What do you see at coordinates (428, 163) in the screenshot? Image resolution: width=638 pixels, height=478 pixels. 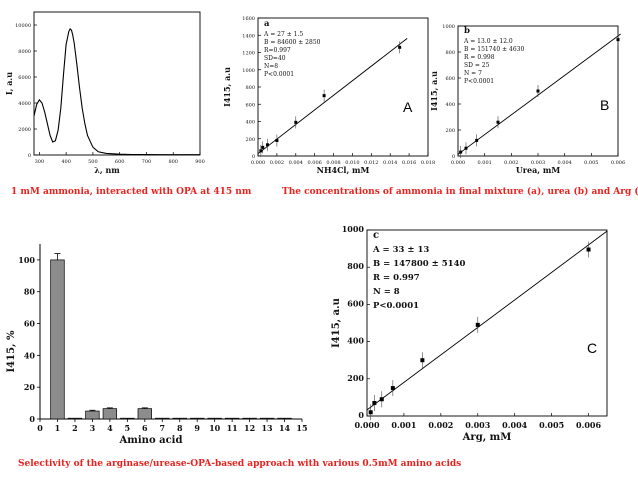 I see `x-tick-label: 0.018` at bounding box center [428, 163].